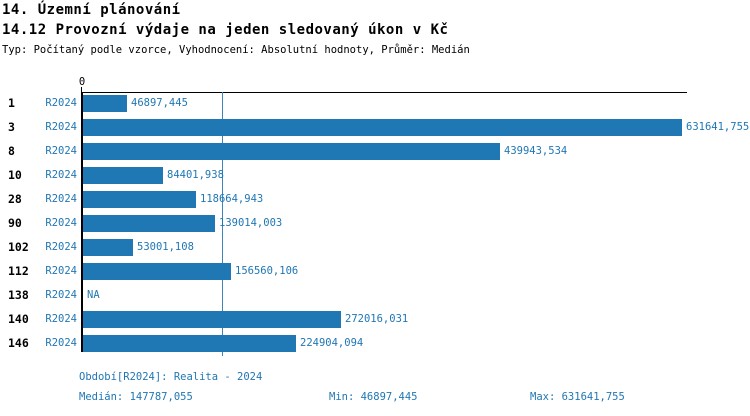 Image resolution: width=750 pixels, height=416 pixels. What do you see at coordinates (375, 271) in the screenshot?
I see `bar-row: 112 R2024 156560,106` at bounding box center [375, 271].